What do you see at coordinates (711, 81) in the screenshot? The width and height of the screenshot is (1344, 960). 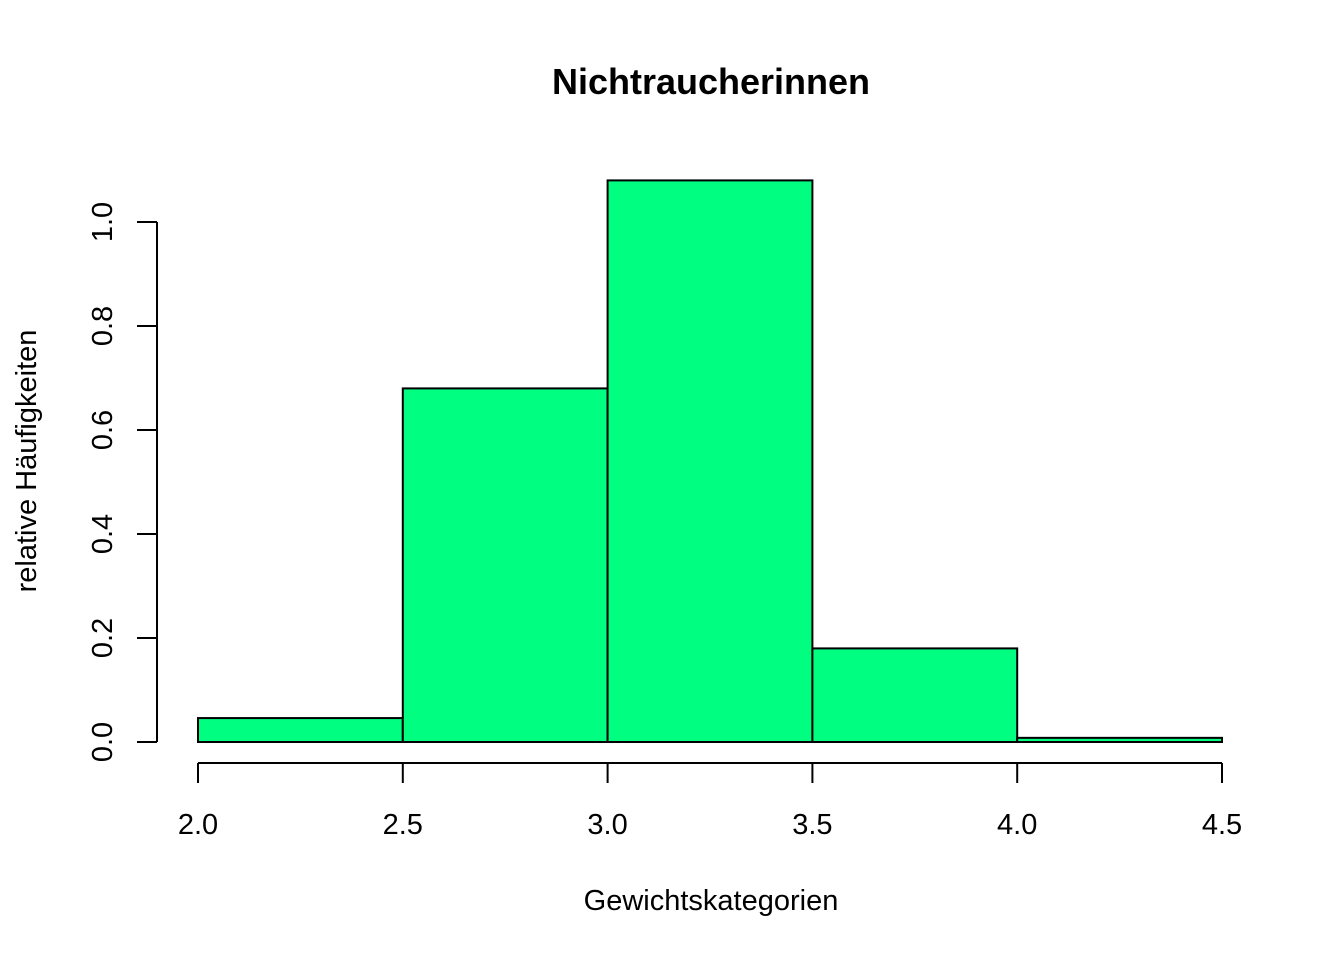 I see `chart-title: Nichtraucherinnen` at bounding box center [711, 81].